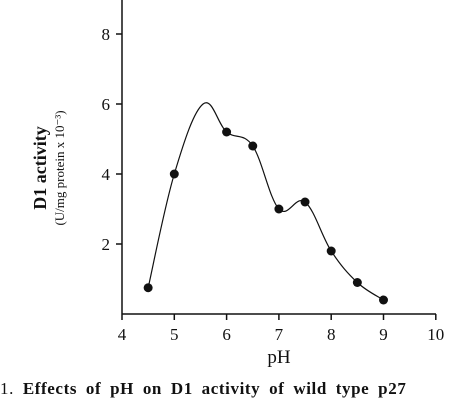 The height and width of the screenshot is (404, 474). I want to click on x-tick-label: 4, so click(122, 334).